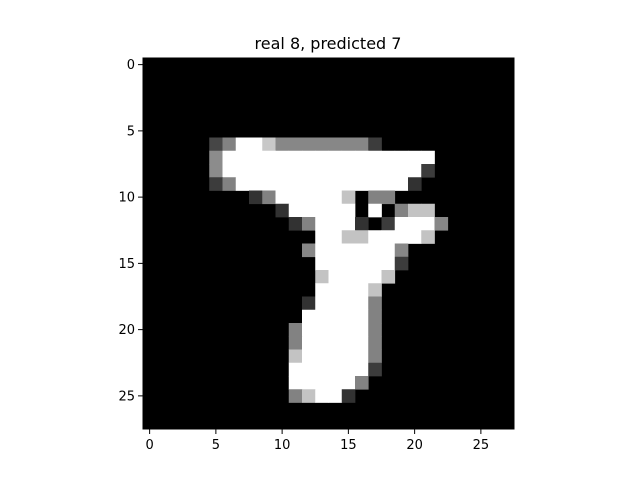  I want to click on x-axis: 0 5 10 15 20 25, so click(317, 441).